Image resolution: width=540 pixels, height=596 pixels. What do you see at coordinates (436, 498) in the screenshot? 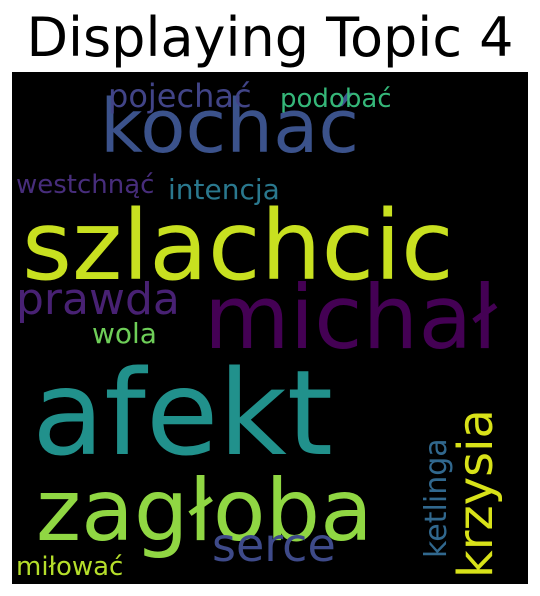
I see `word-ketlinga: ketlinga` at bounding box center [436, 498].